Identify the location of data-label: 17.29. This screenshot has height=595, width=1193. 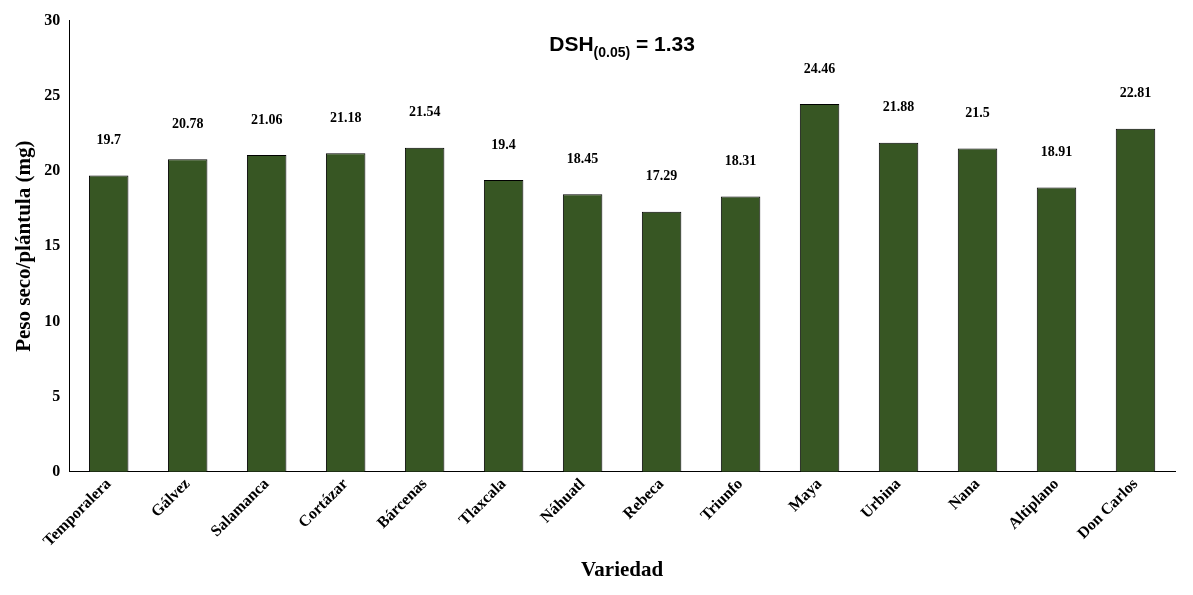
(661, 176).